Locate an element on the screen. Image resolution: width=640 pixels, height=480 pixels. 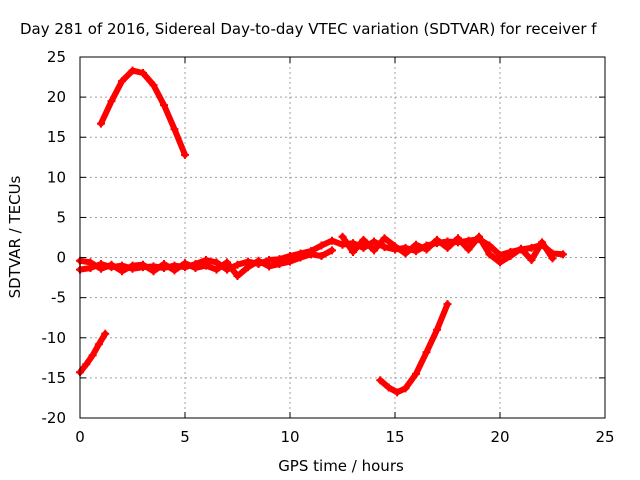
x-tick-label: 5 is located at coordinates (185, 437).